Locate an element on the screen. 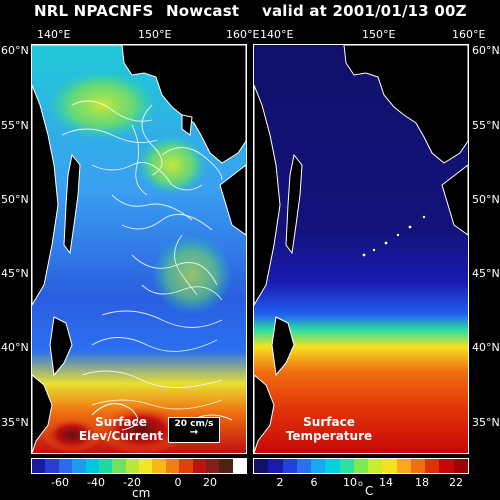  title-product: Nowcast is located at coordinates (203, 11).